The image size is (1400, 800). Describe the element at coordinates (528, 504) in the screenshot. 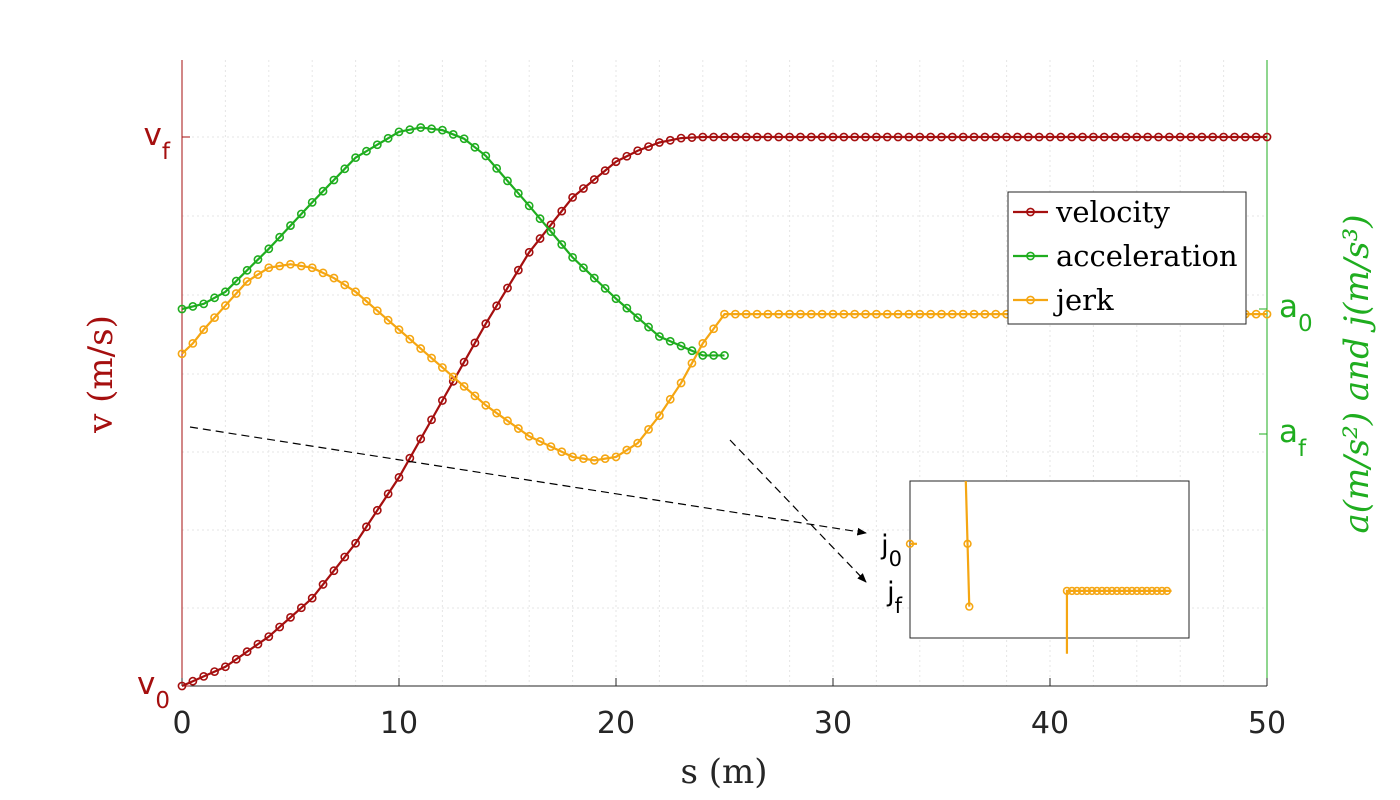

I see `annotations` at that location.